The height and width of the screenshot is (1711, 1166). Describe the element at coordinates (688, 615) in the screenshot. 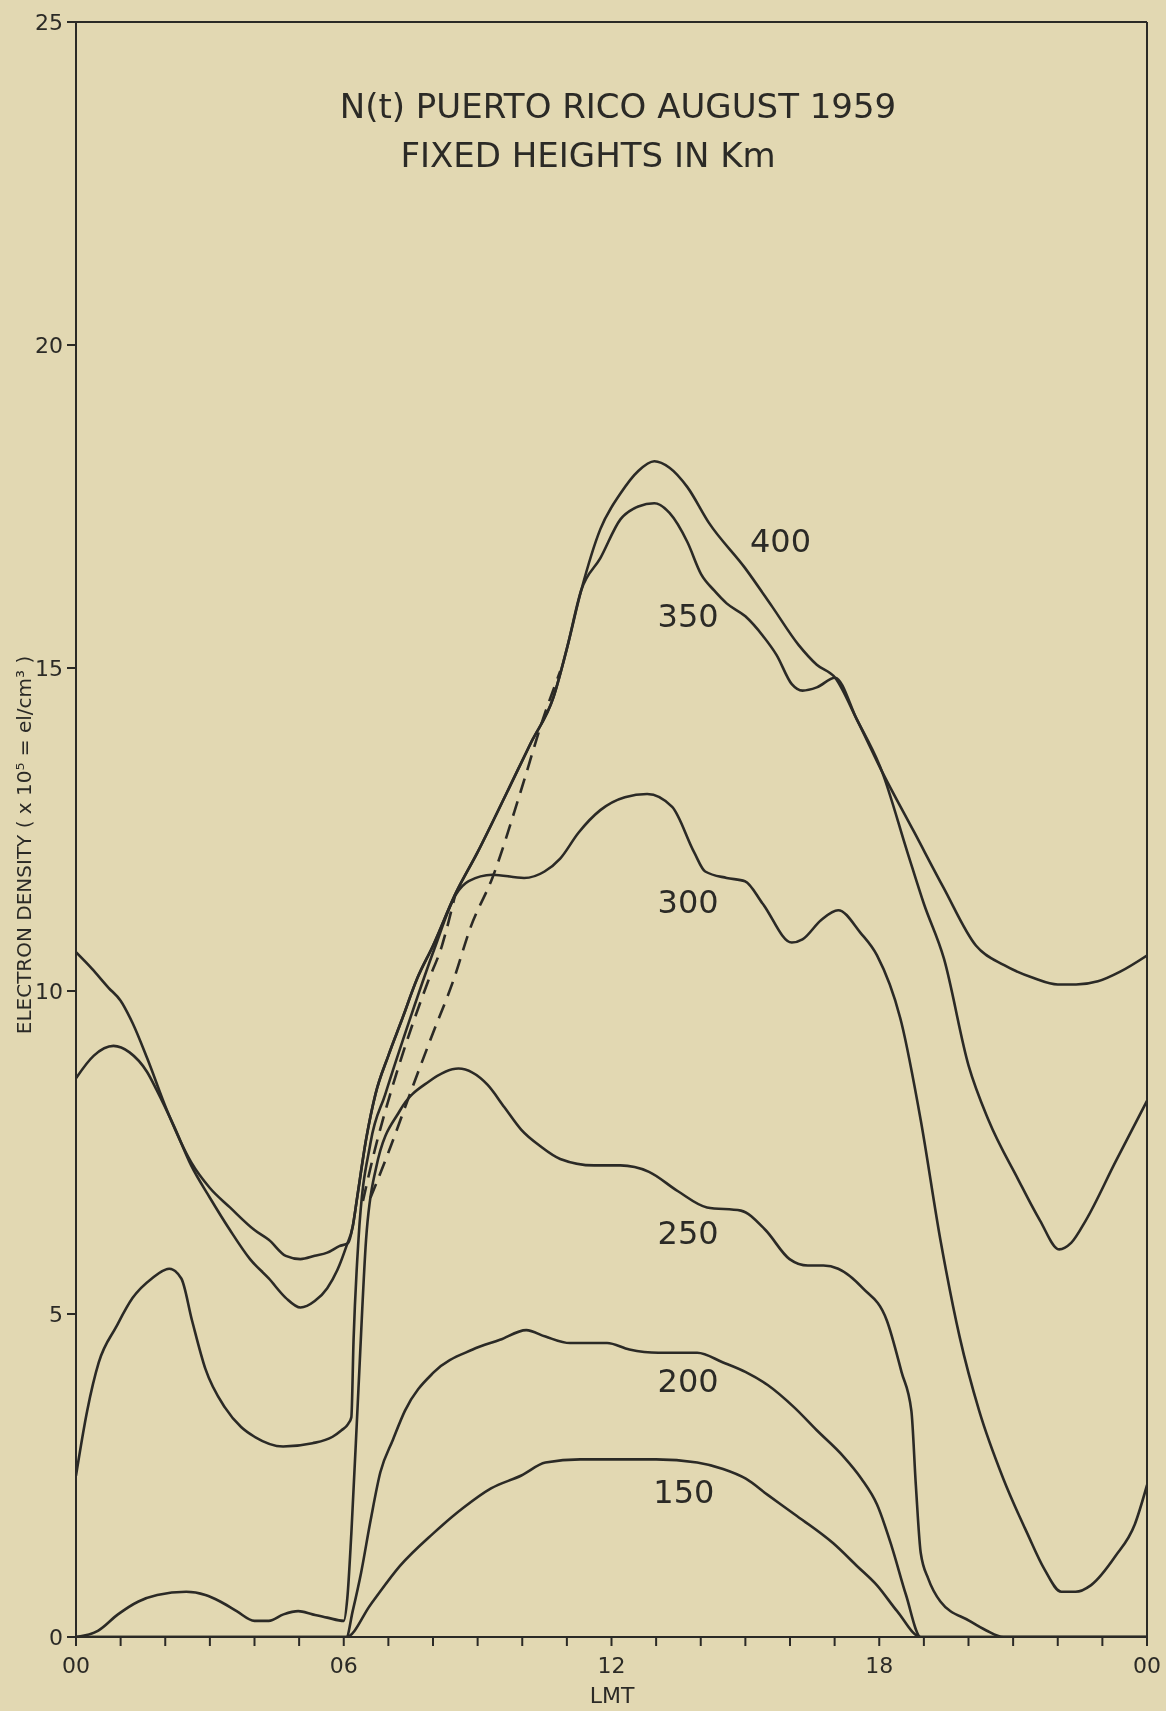

I see `series-label: 350` at that location.